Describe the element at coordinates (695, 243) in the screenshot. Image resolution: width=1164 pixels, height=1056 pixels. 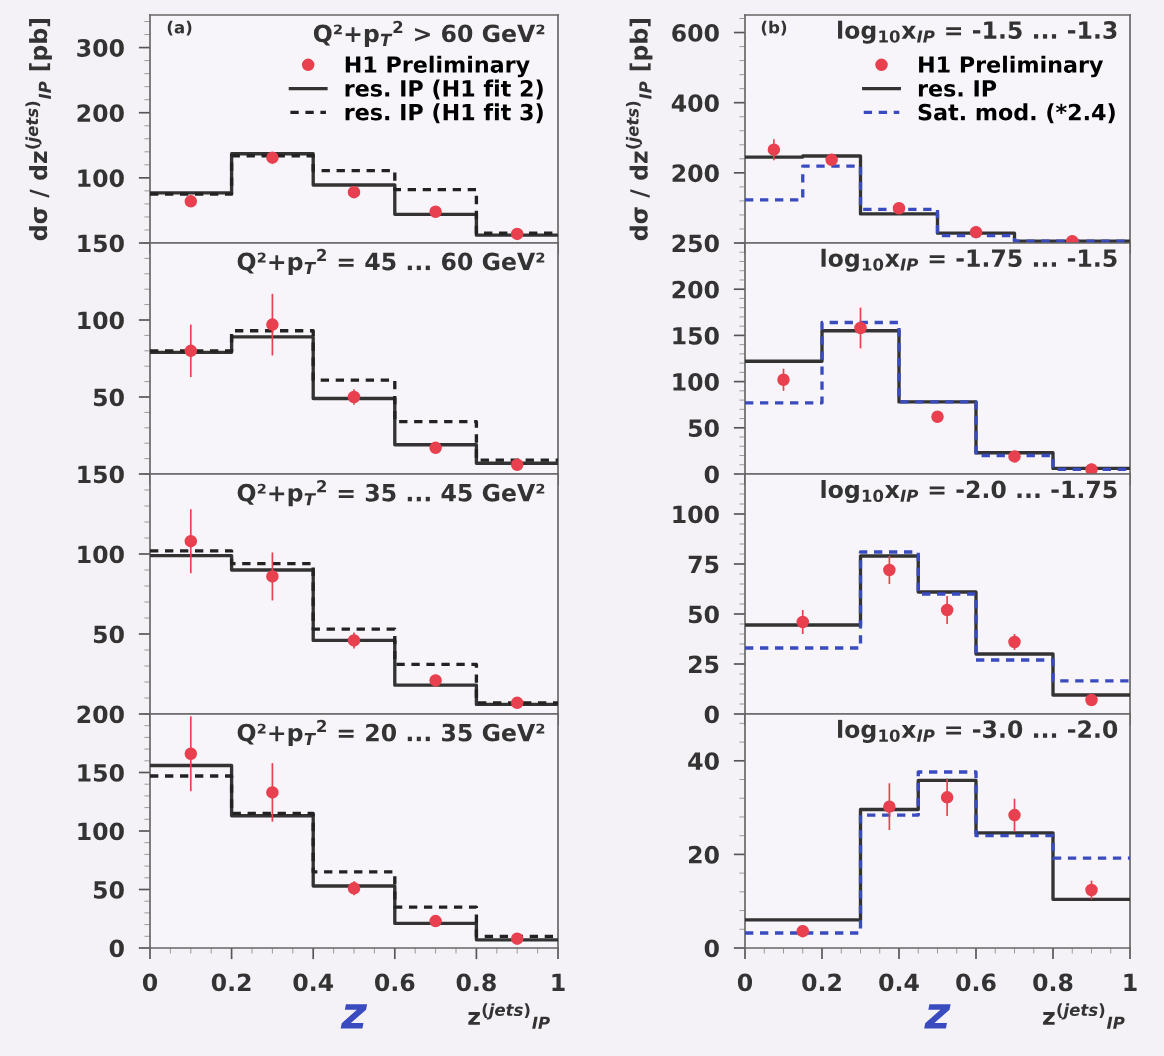
I see `y-tick-label: 250` at that location.